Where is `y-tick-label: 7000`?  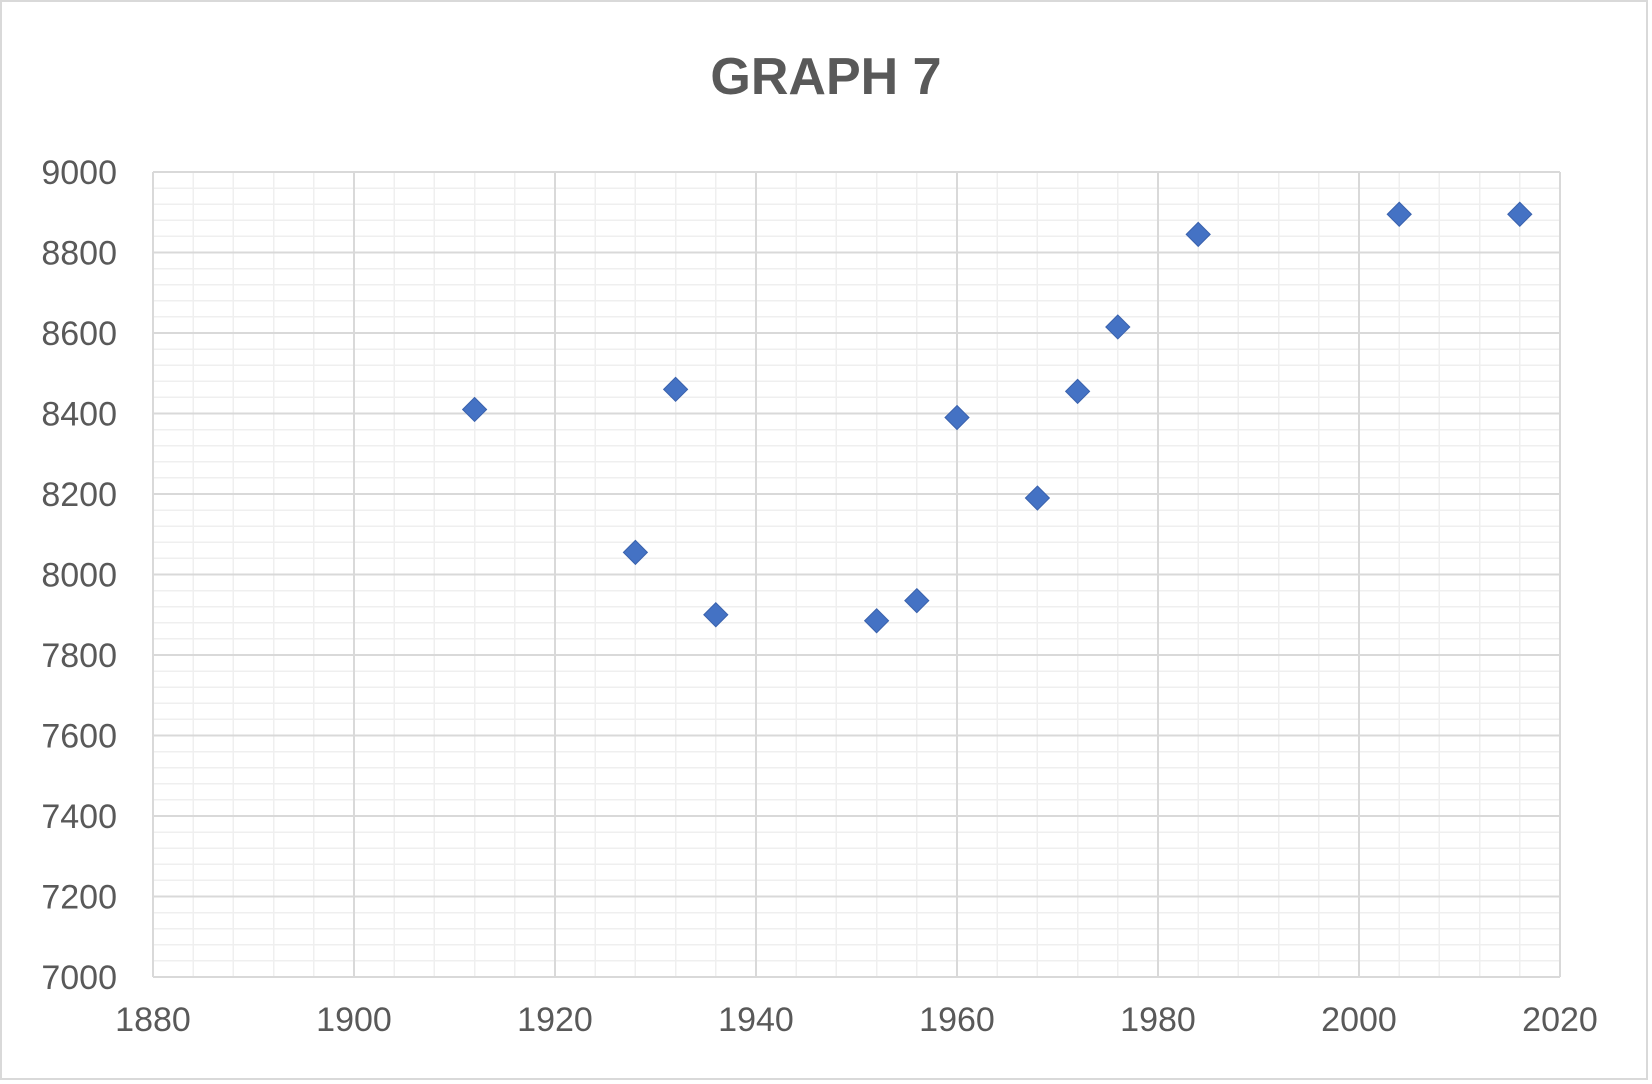
y-tick-label: 7000 is located at coordinates (79, 978).